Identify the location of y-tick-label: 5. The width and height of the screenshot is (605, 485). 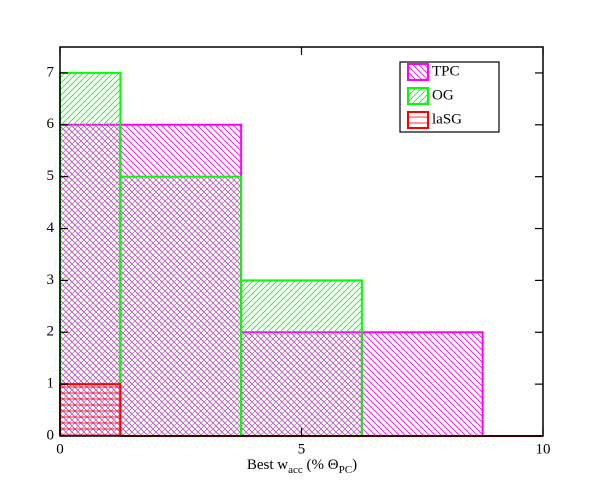
(51, 176).